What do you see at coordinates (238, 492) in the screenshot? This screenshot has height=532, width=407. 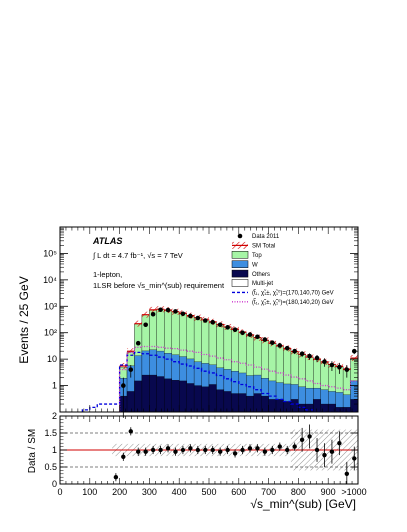 I see `ratio-xtick-label-6: 600` at bounding box center [238, 492].